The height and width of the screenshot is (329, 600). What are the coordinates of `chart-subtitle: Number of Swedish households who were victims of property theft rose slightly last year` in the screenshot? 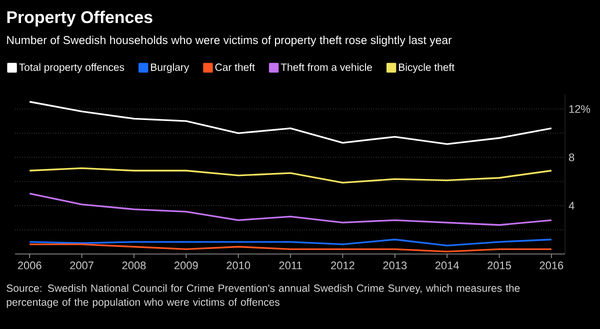 It's located at (229, 41).